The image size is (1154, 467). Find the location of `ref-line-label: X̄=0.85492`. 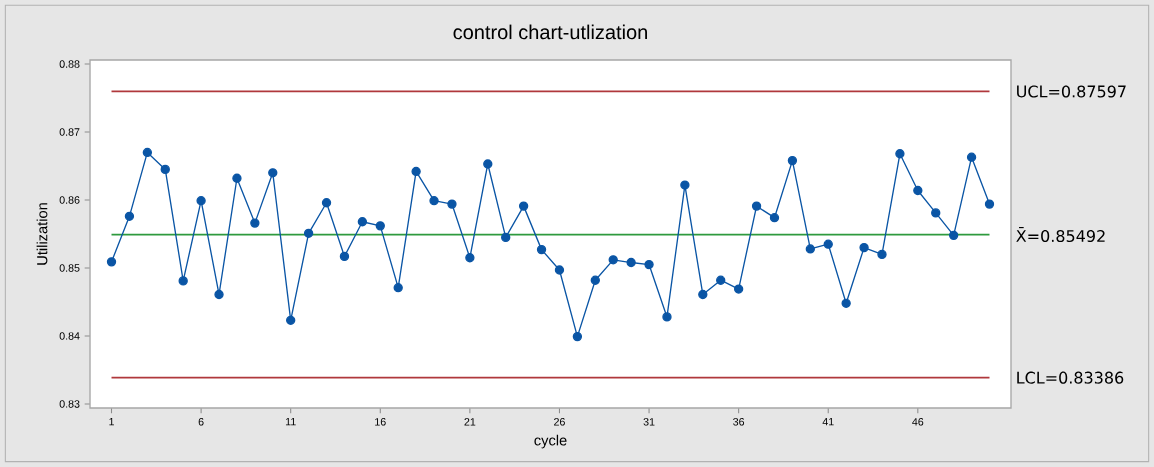

ref-line-label: X̄=0.85492 is located at coordinates (1060, 235).